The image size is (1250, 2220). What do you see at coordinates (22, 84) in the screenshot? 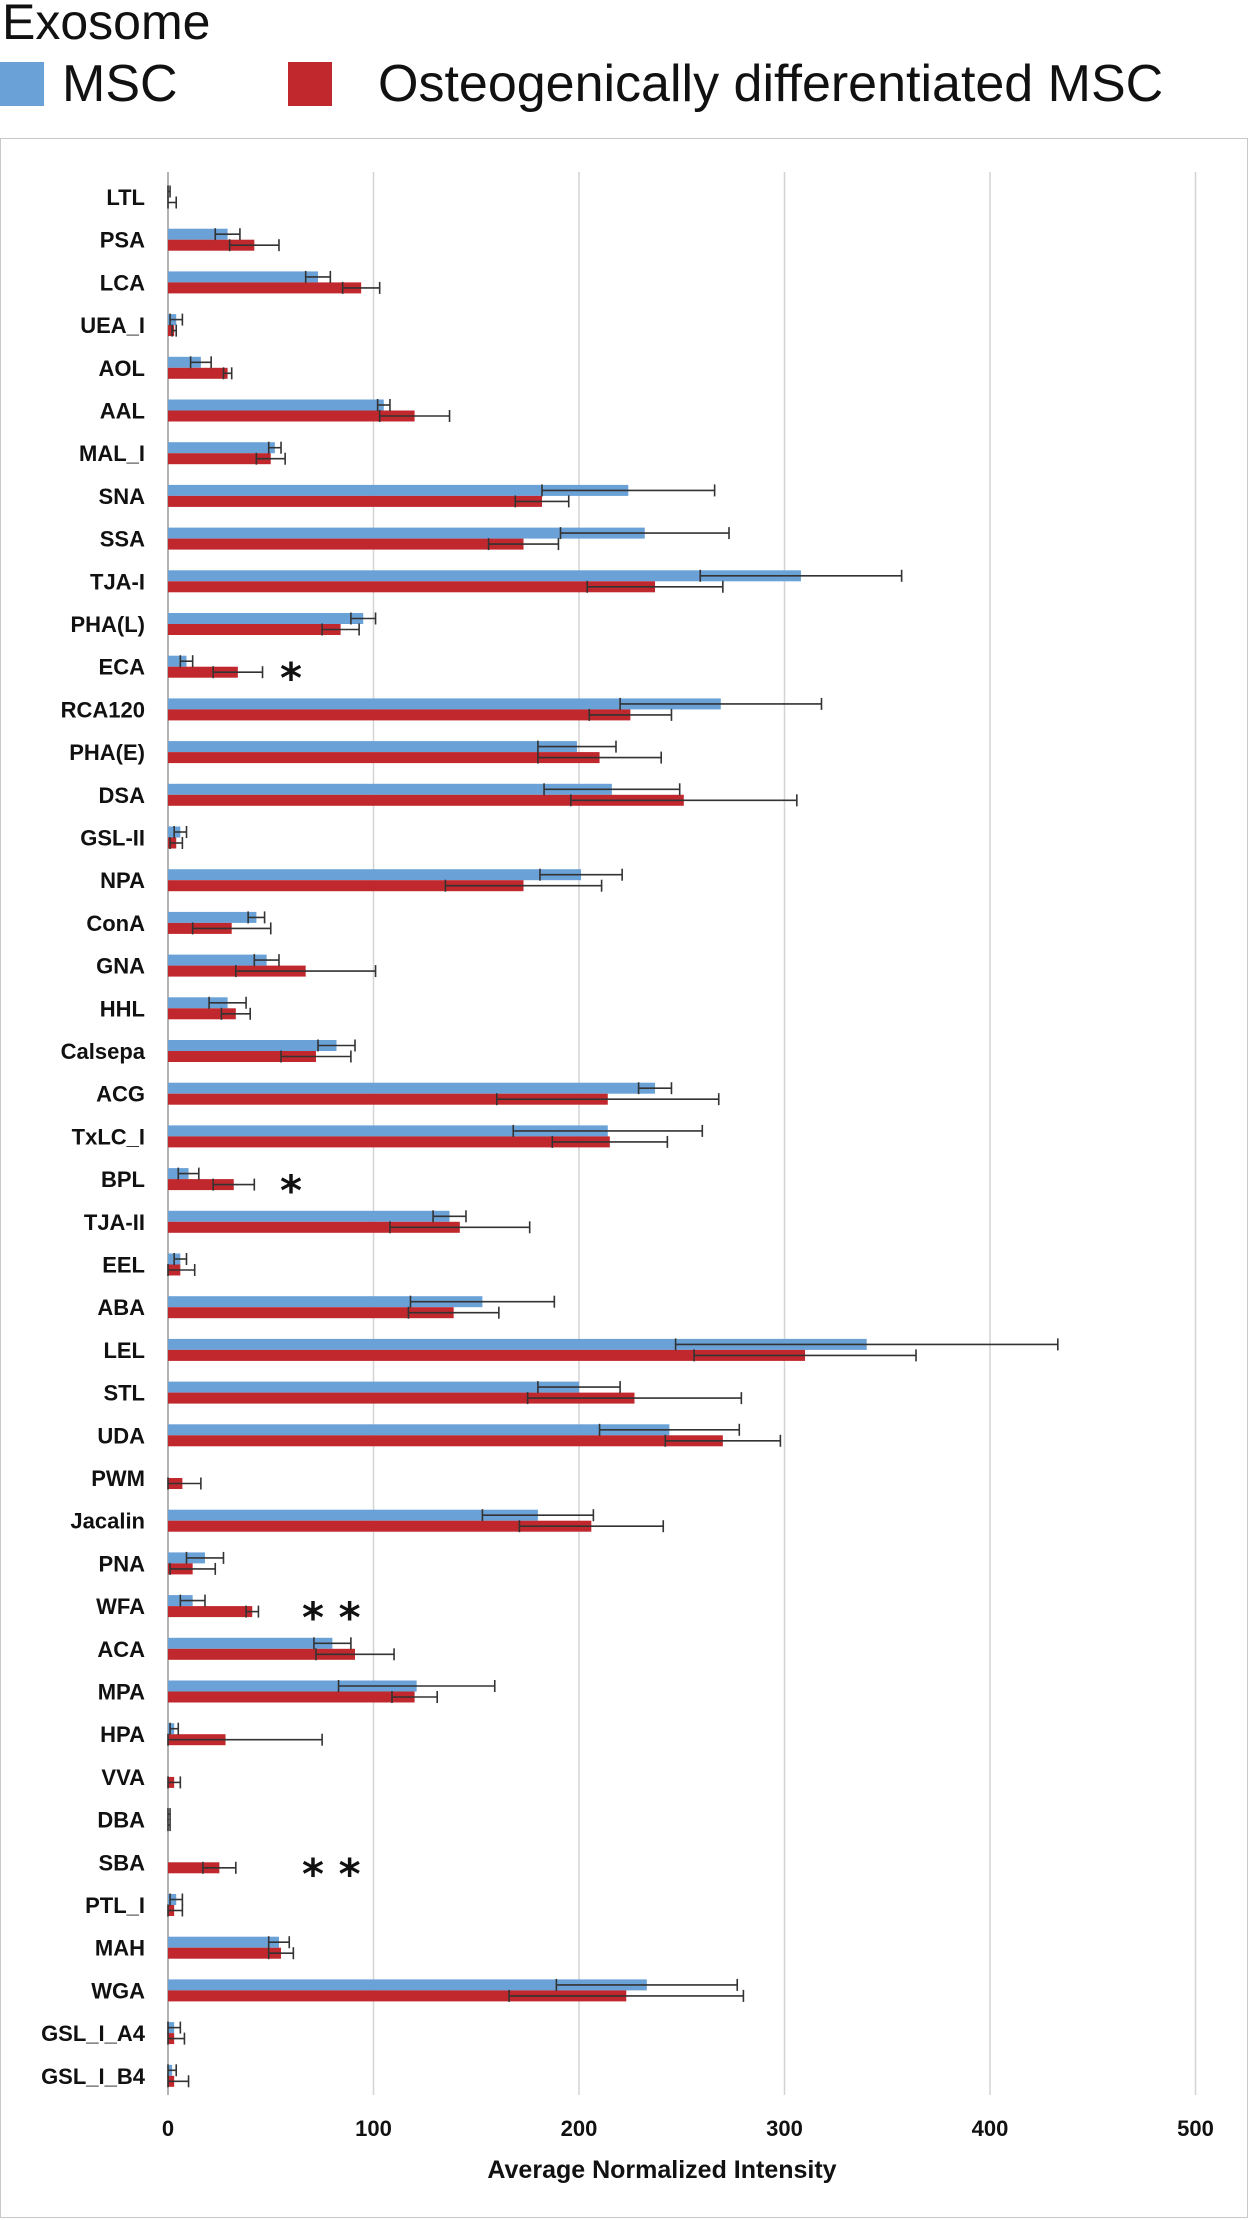
I see `legend-swatch-msc` at bounding box center [22, 84].